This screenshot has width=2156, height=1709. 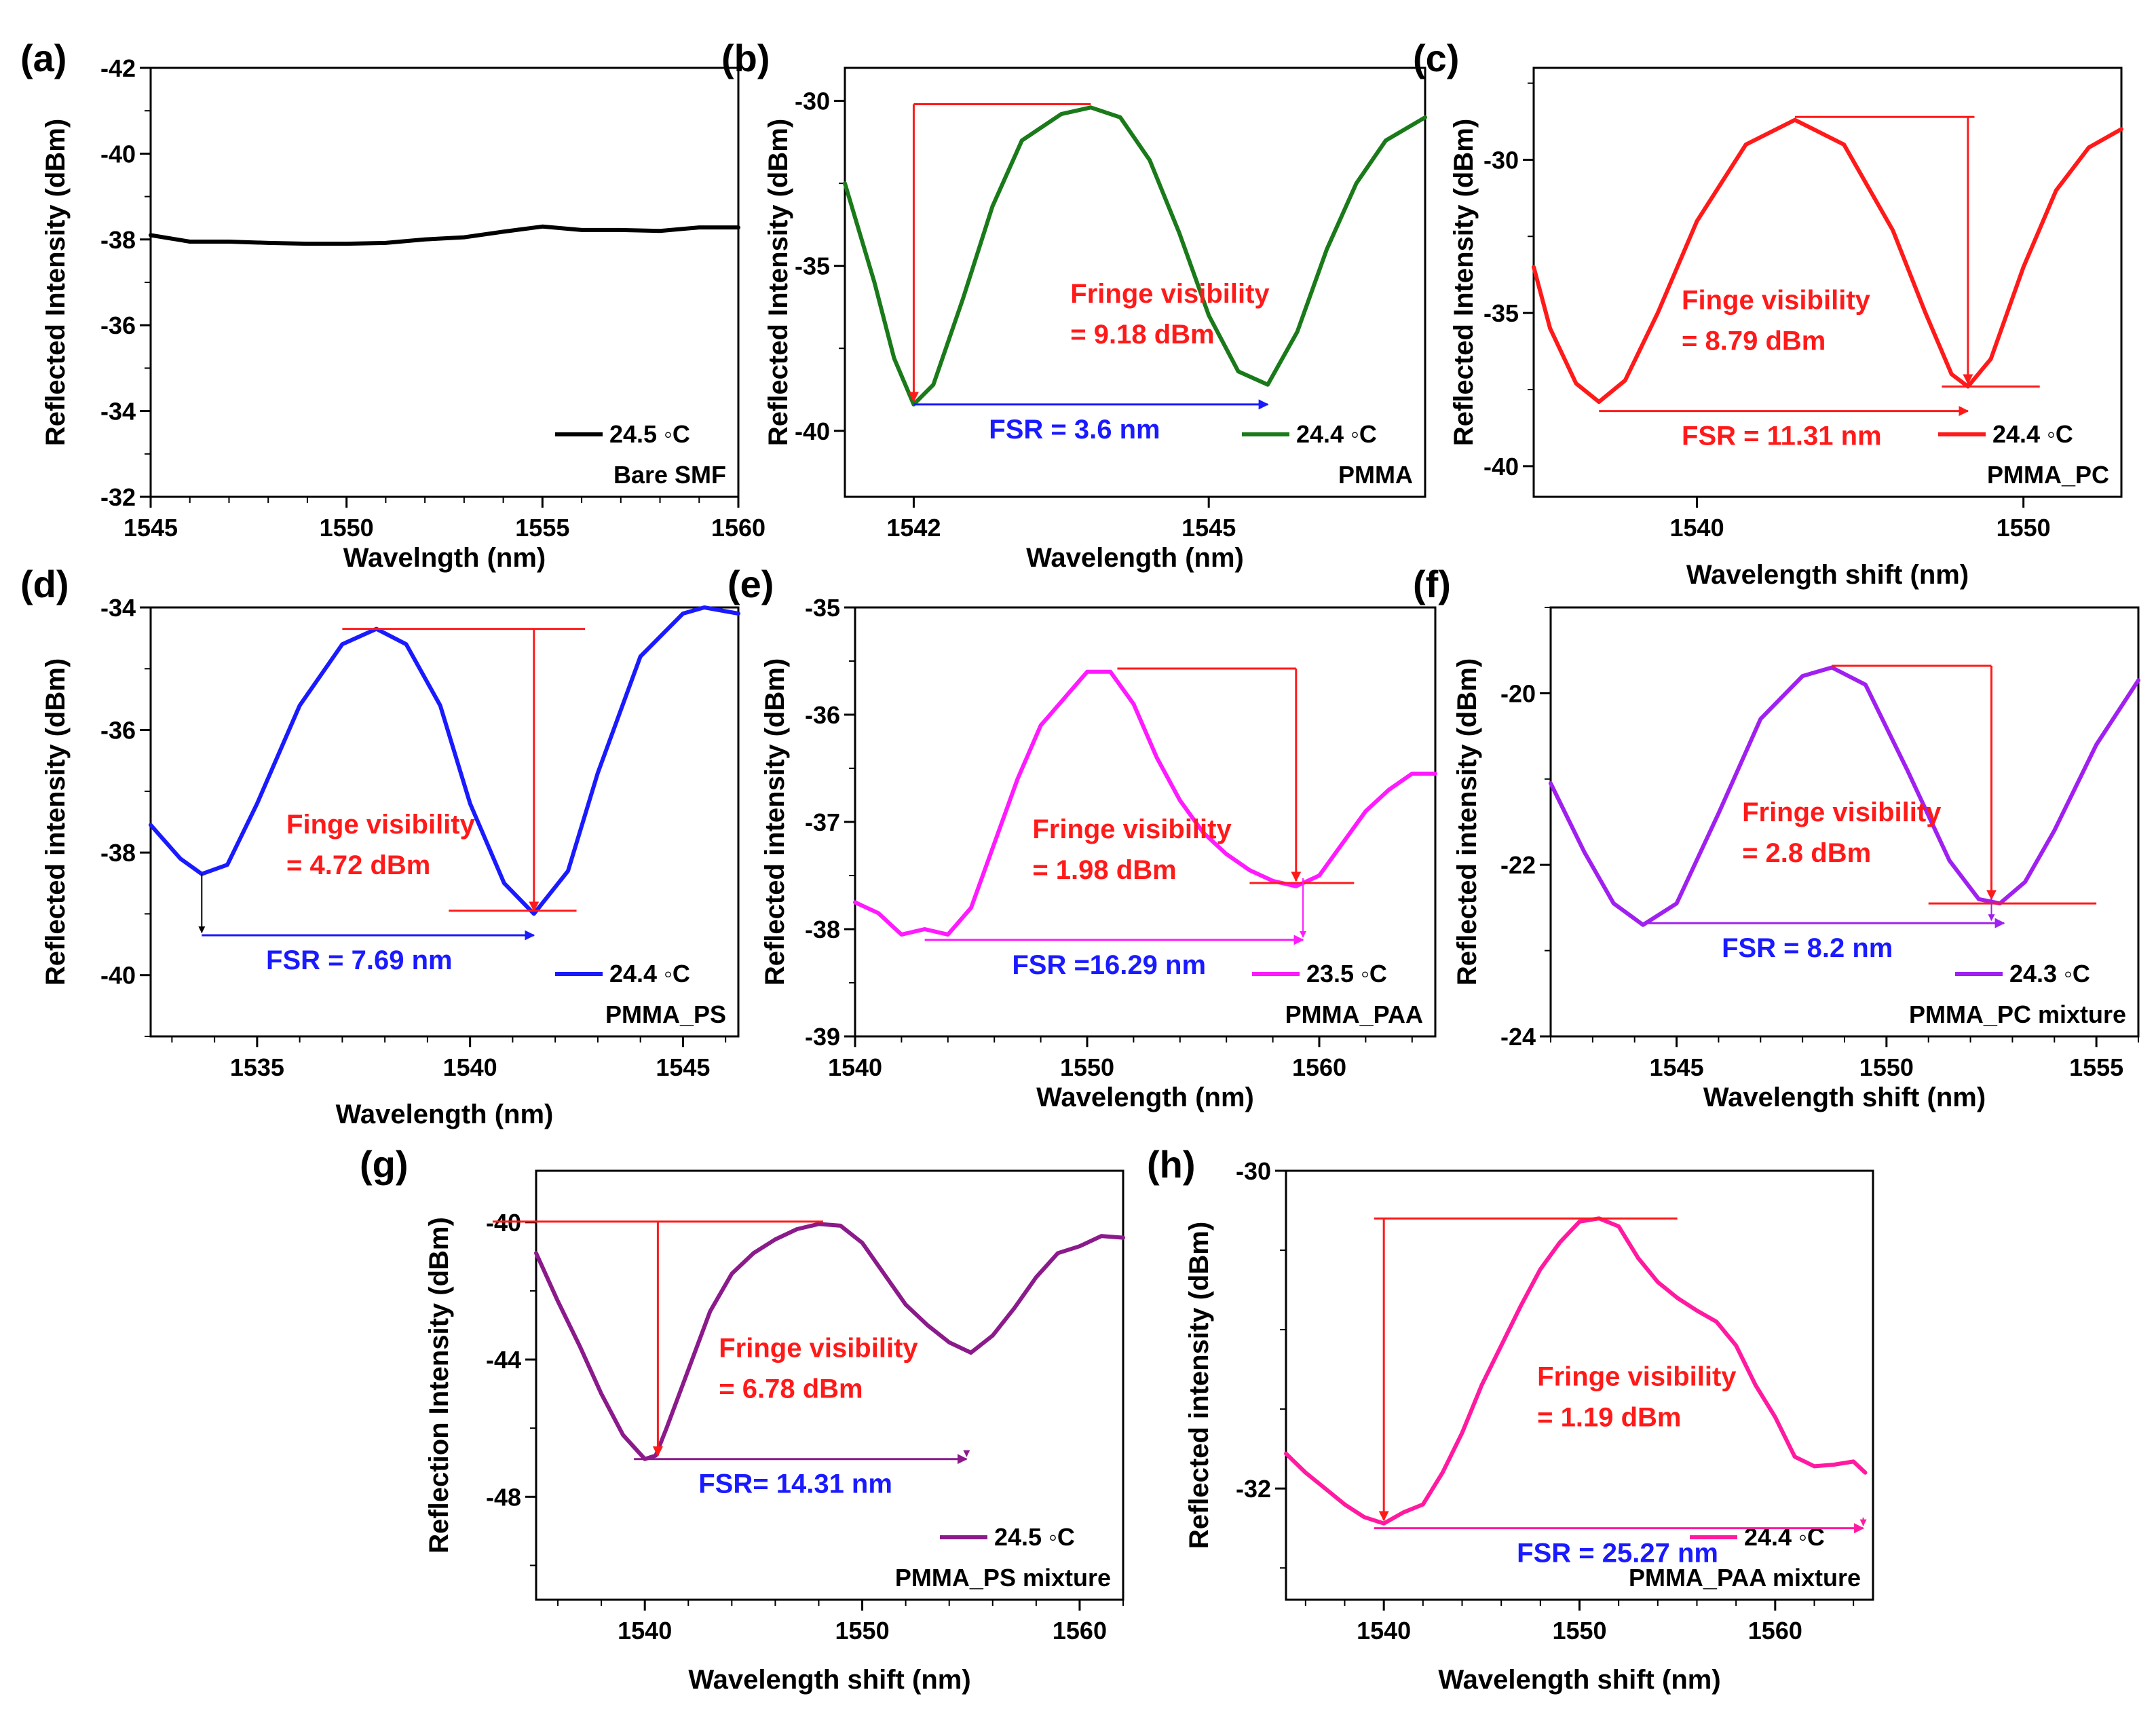 What do you see at coordinates (1109, 965) in the screenshot?
I see `fsr-label: FSR =16.29 nm` at bounding box center [1109, 965].